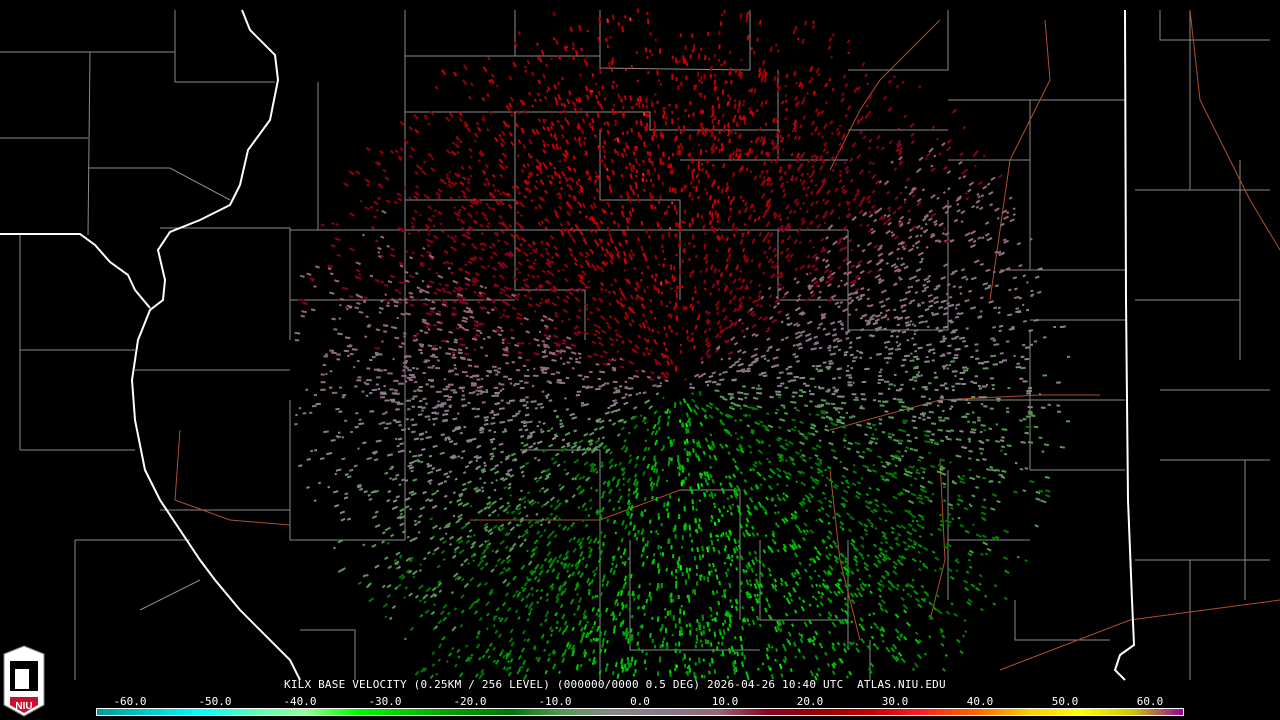 This screenshot has height=720, width=1280. Describe the element at coordinates (328, 654) in the screenshot. I see `county-boundary` at that location.